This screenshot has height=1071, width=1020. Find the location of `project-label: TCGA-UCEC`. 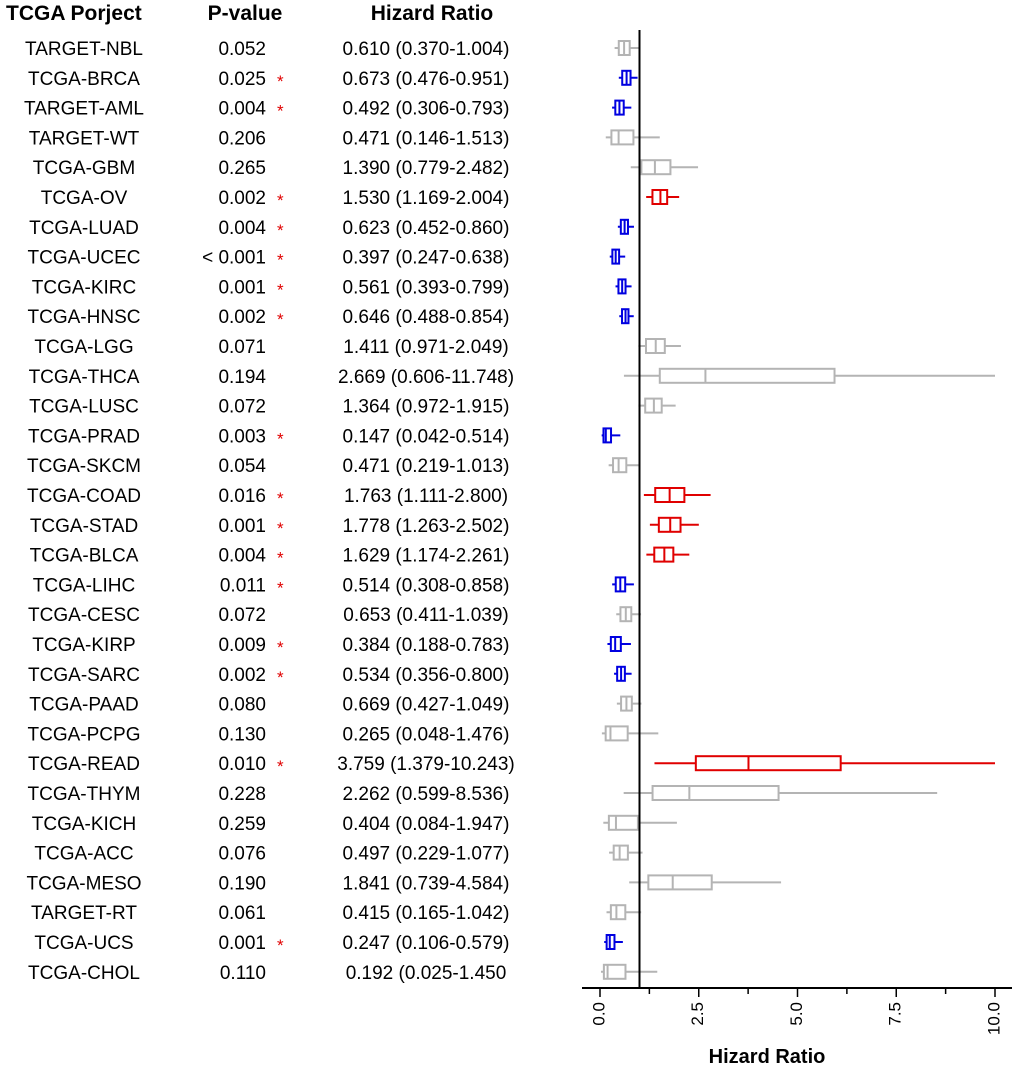

project-label: TCGA-UCEC is located at coordinates (84, 258).